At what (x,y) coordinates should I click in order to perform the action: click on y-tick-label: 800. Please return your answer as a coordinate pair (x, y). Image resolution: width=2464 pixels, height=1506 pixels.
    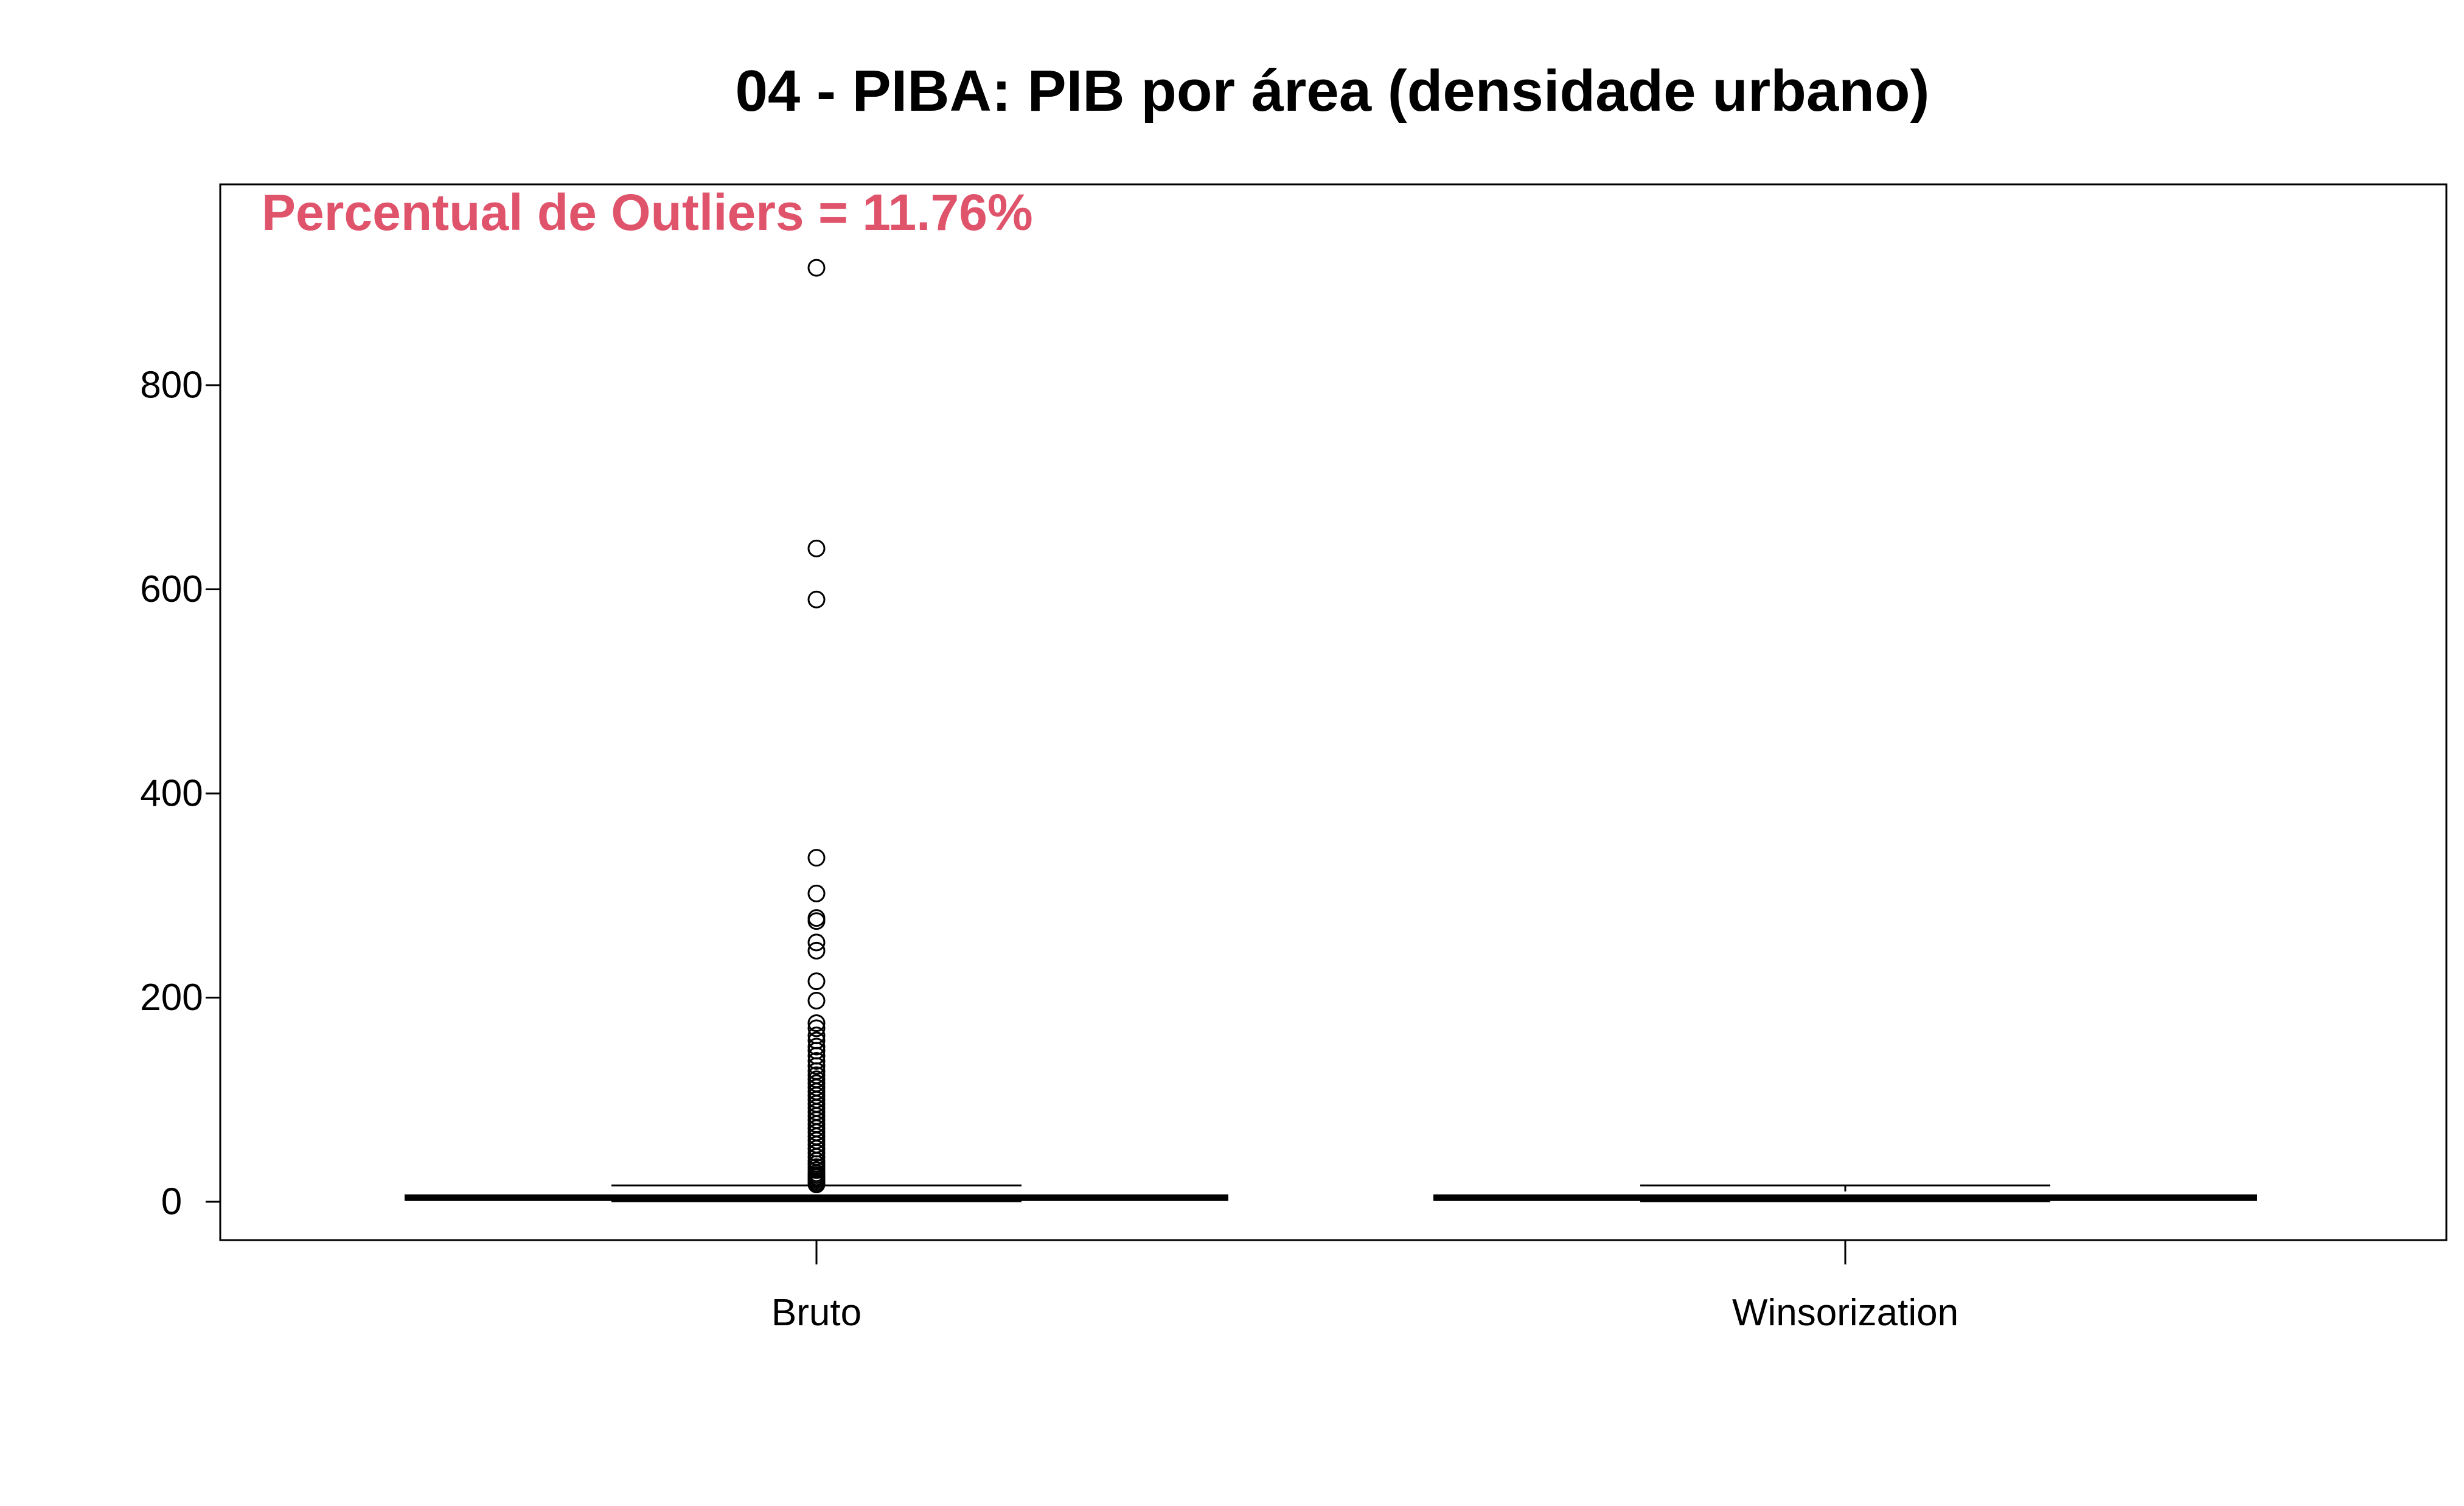
    Looking at the image, I should click on (172, 385).